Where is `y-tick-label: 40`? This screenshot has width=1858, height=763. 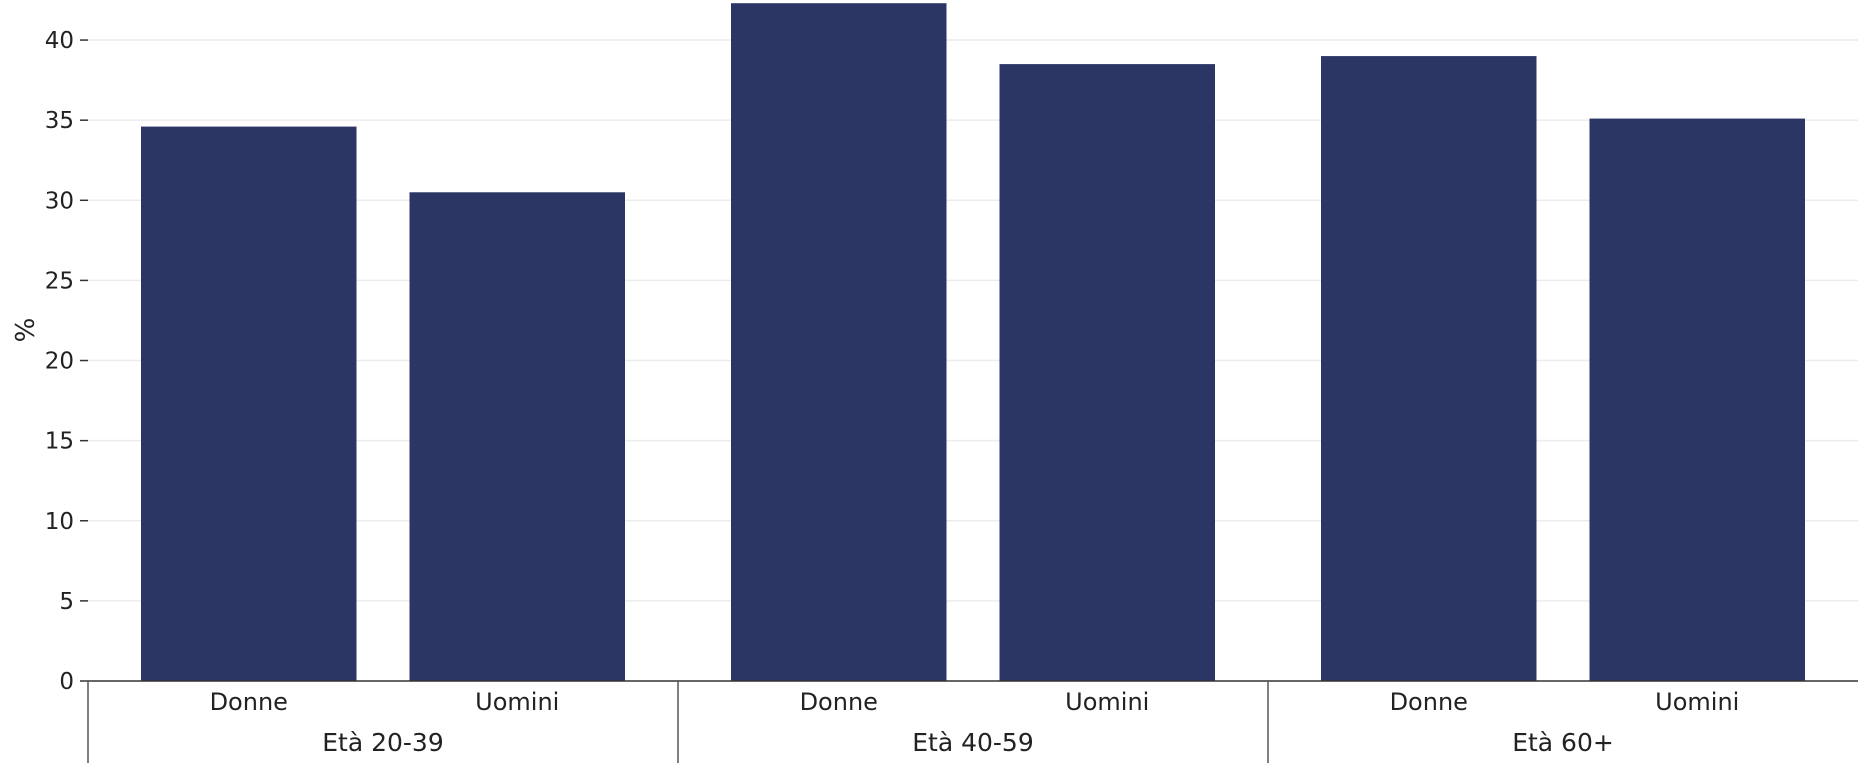
y-tick-label: 40 is located at coordinates (59, 41).